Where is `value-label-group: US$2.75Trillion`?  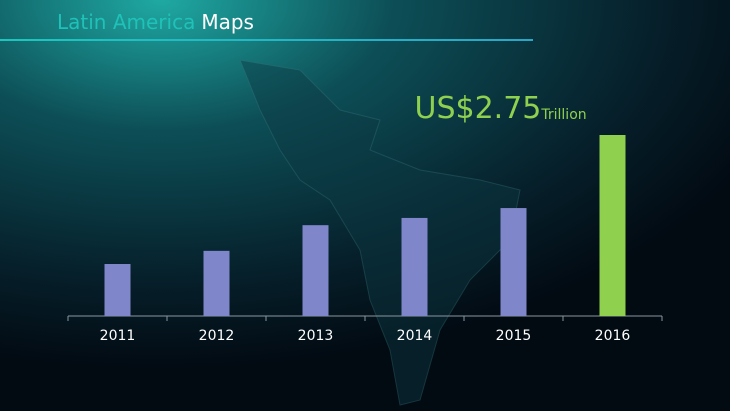 value-label-group: US$2.75Trillion is located at coordinates (501, 108).